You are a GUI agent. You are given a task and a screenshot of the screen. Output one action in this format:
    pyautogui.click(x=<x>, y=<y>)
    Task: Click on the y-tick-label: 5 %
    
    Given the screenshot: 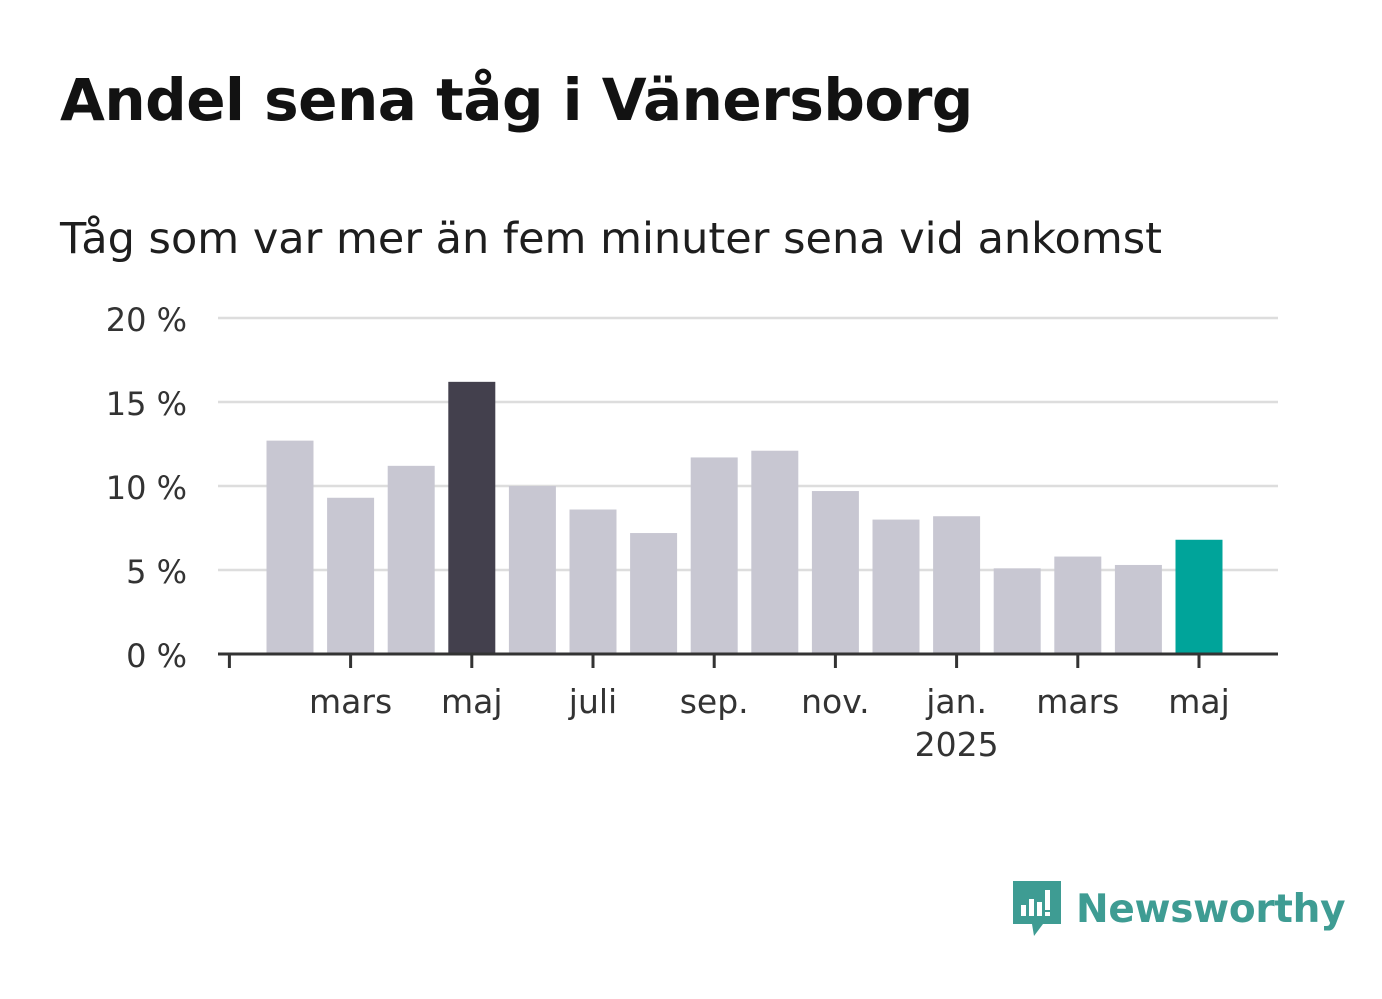 What is the action you would take?
    pyautogui.click(x=156, y=572)
    